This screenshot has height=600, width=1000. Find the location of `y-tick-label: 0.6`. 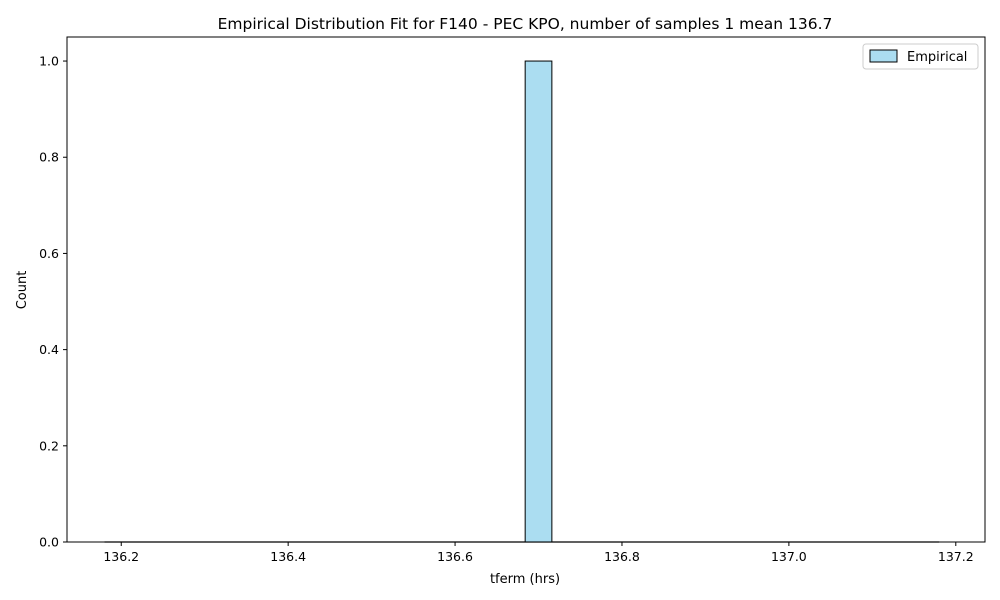

y-tick-label: 0.6 is located at coordinates (49, 253).